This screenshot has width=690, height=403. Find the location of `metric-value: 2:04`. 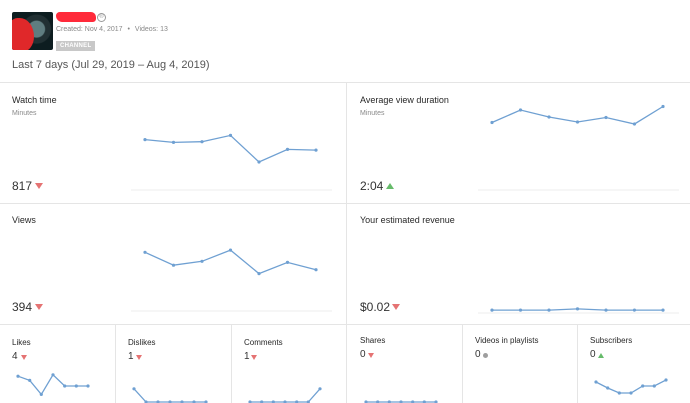

metric-value: 2:04 is located at coordinates (372, 186).